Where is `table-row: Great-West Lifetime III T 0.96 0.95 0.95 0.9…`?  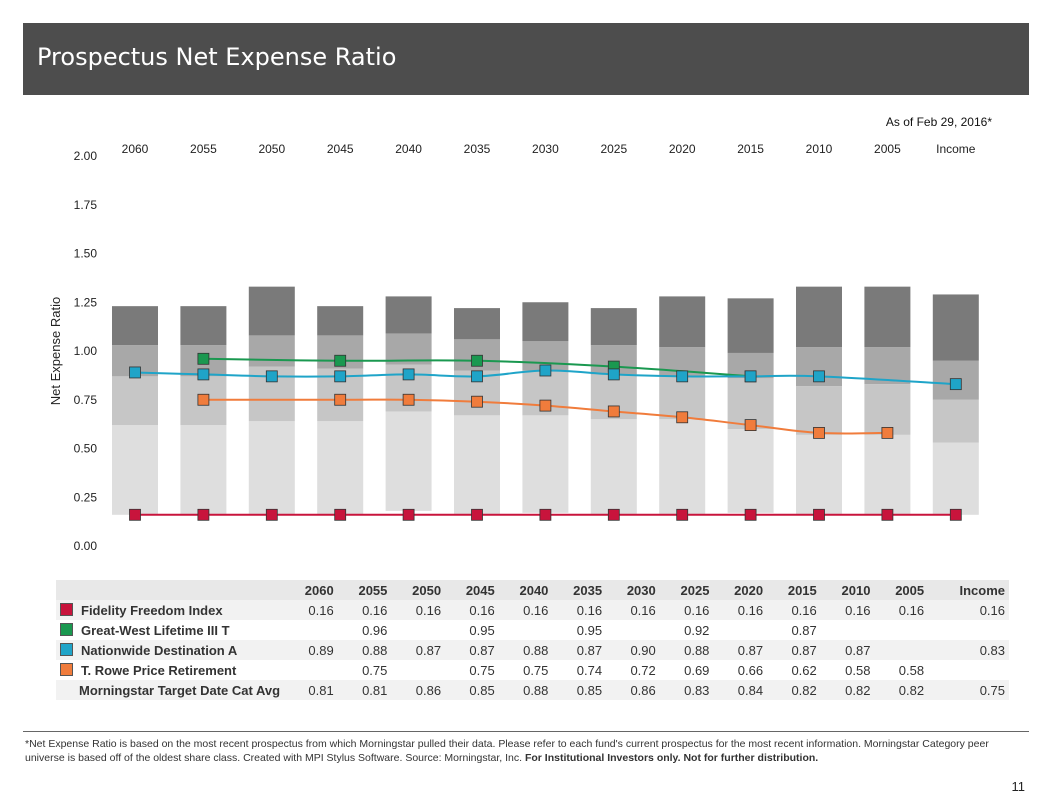 table-row: Great-West Lifetime III T 0.96 0.95 0.95 0.9… is located at coordinates (532, 630).